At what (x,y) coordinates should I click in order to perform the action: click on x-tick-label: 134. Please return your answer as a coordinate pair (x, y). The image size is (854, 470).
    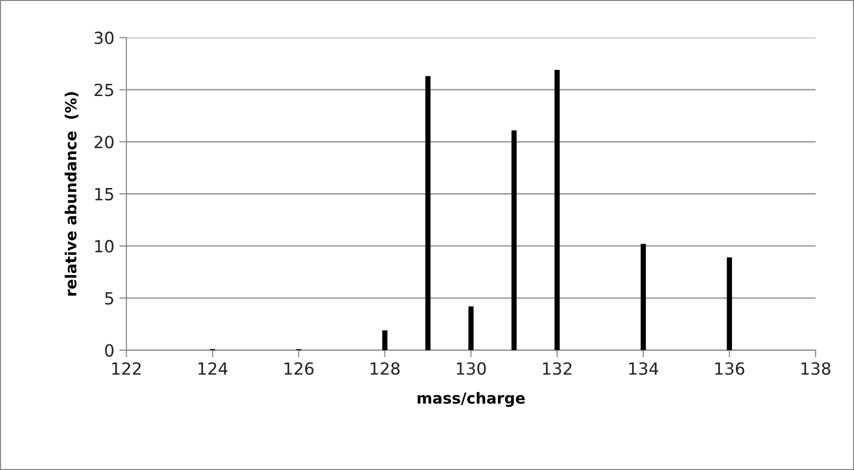
    Looking at the image, I should click on (643, 368).